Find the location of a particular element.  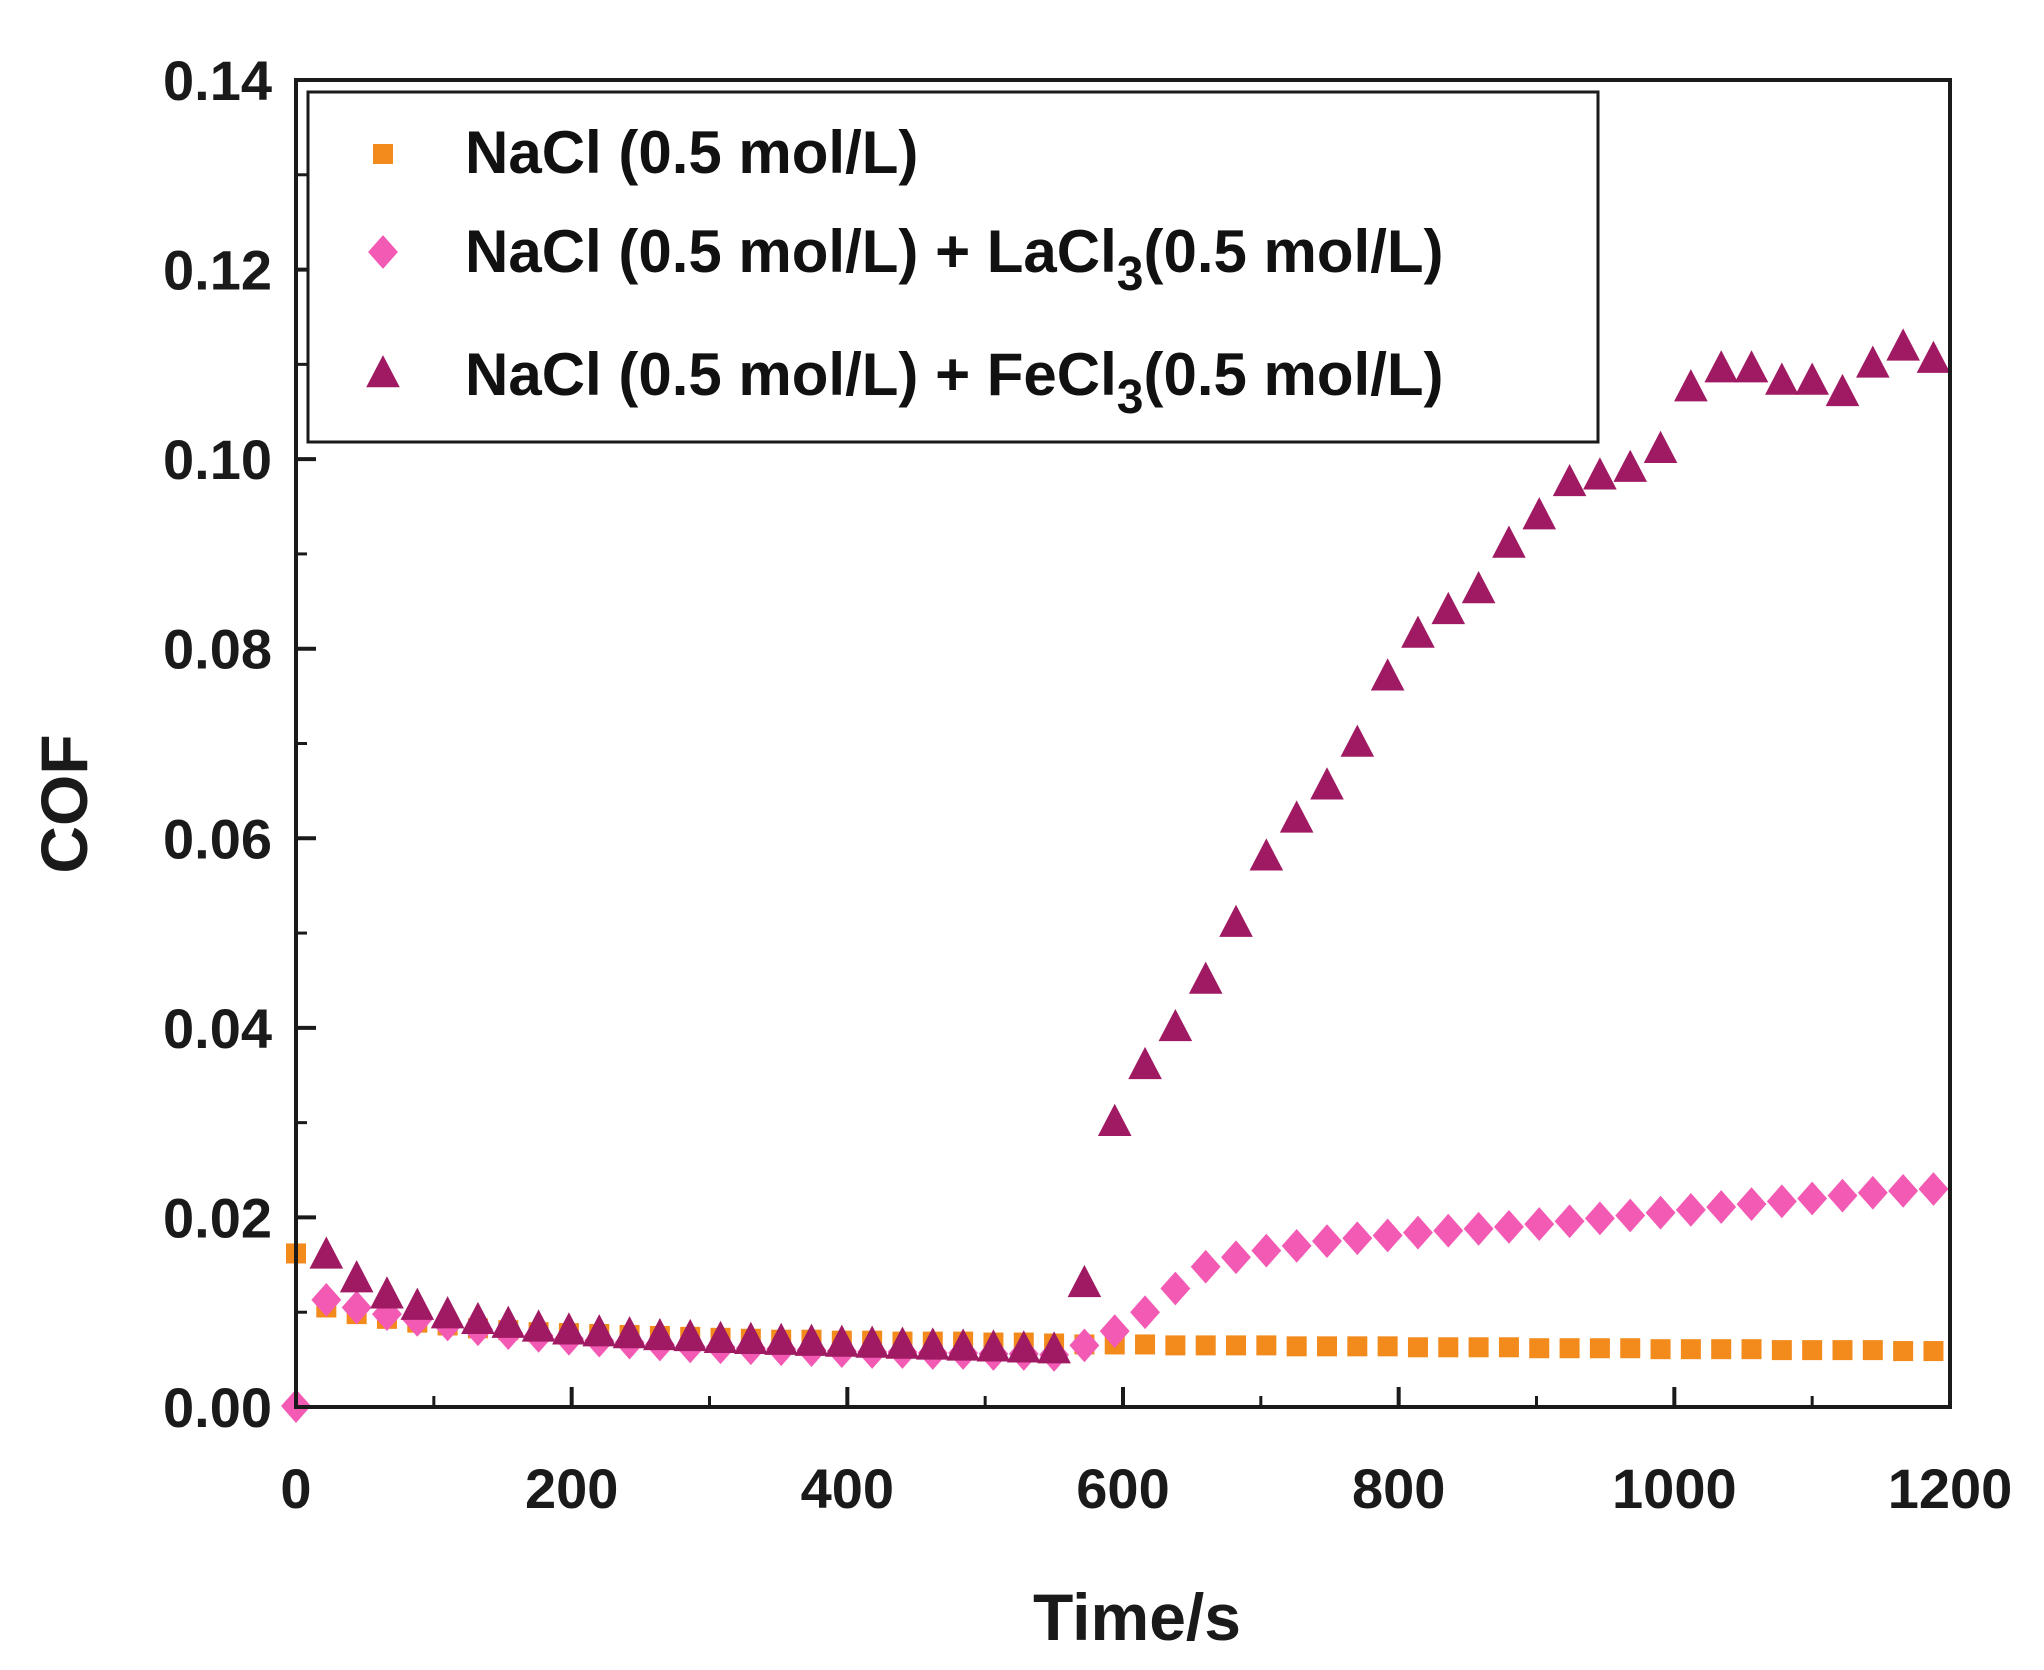

y-tick-label: 0.00 is located at coordinates (217, 1407).